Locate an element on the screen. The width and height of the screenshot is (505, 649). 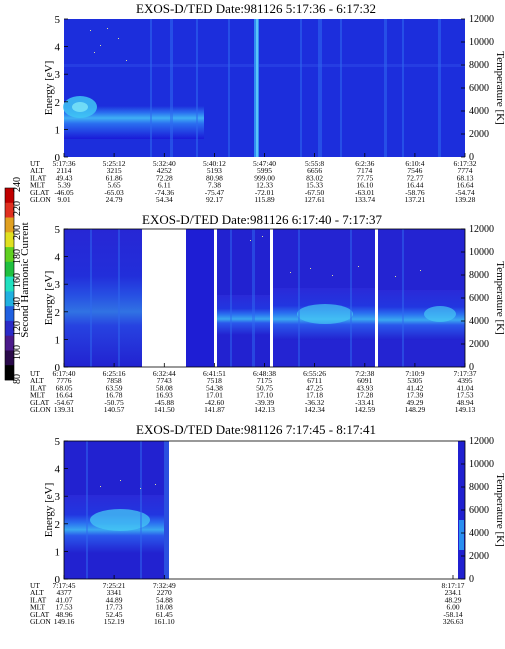
y2-tick-label: 6000 is located at coordinates (479, 298).